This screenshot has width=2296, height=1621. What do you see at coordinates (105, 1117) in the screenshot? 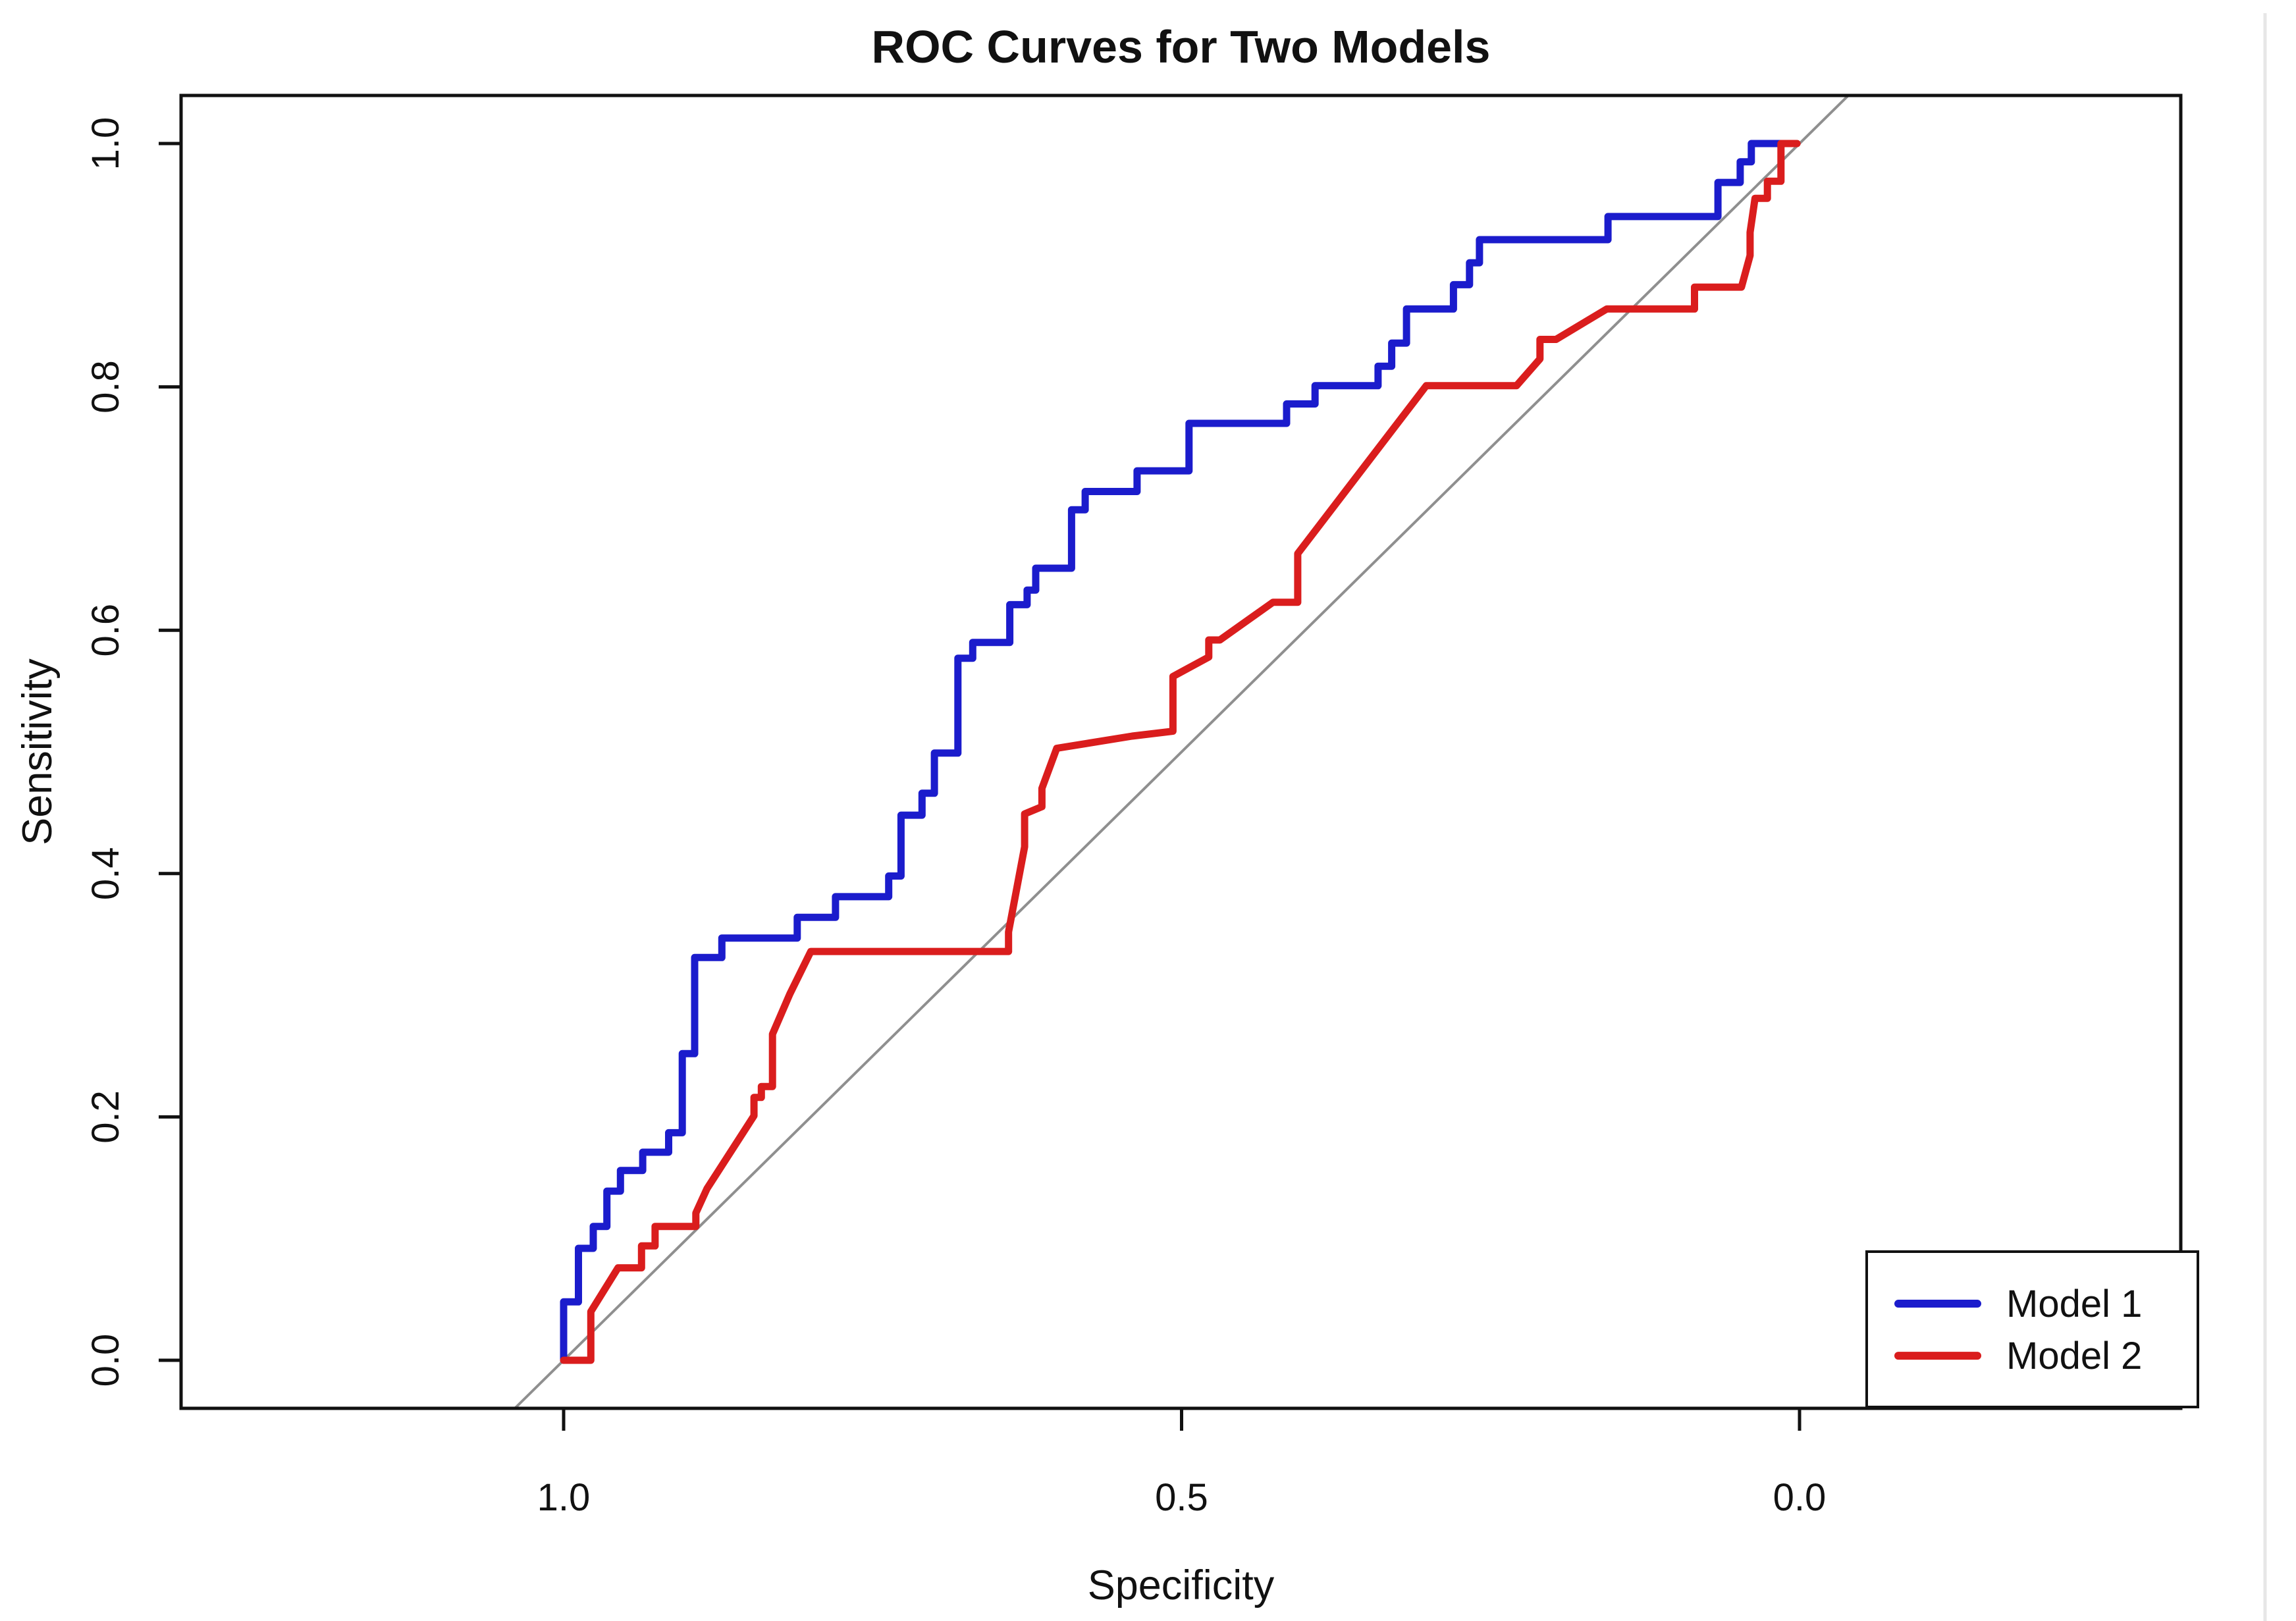
I see `y-tick-label: 0.2` at bounding box center [105, 1117].